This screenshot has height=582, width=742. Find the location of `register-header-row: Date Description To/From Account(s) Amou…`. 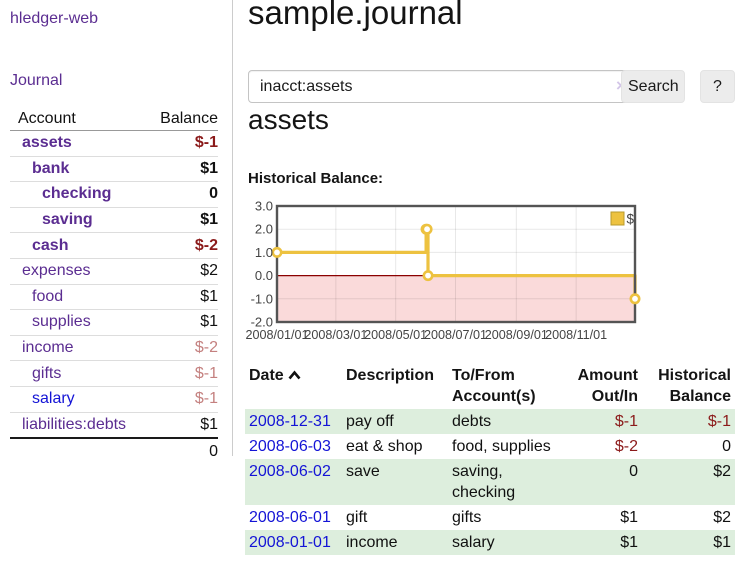

register-header-row: Date Description To/From Account(s) Amou… is located at coordinates (490, 386).